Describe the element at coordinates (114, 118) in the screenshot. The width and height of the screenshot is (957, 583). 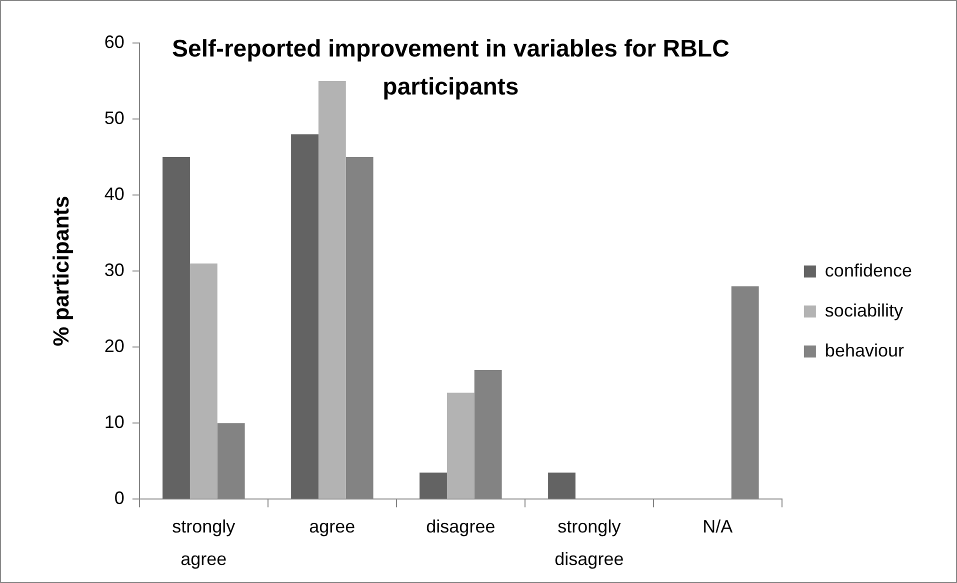
I see `y-tick-label: 50` at that location.